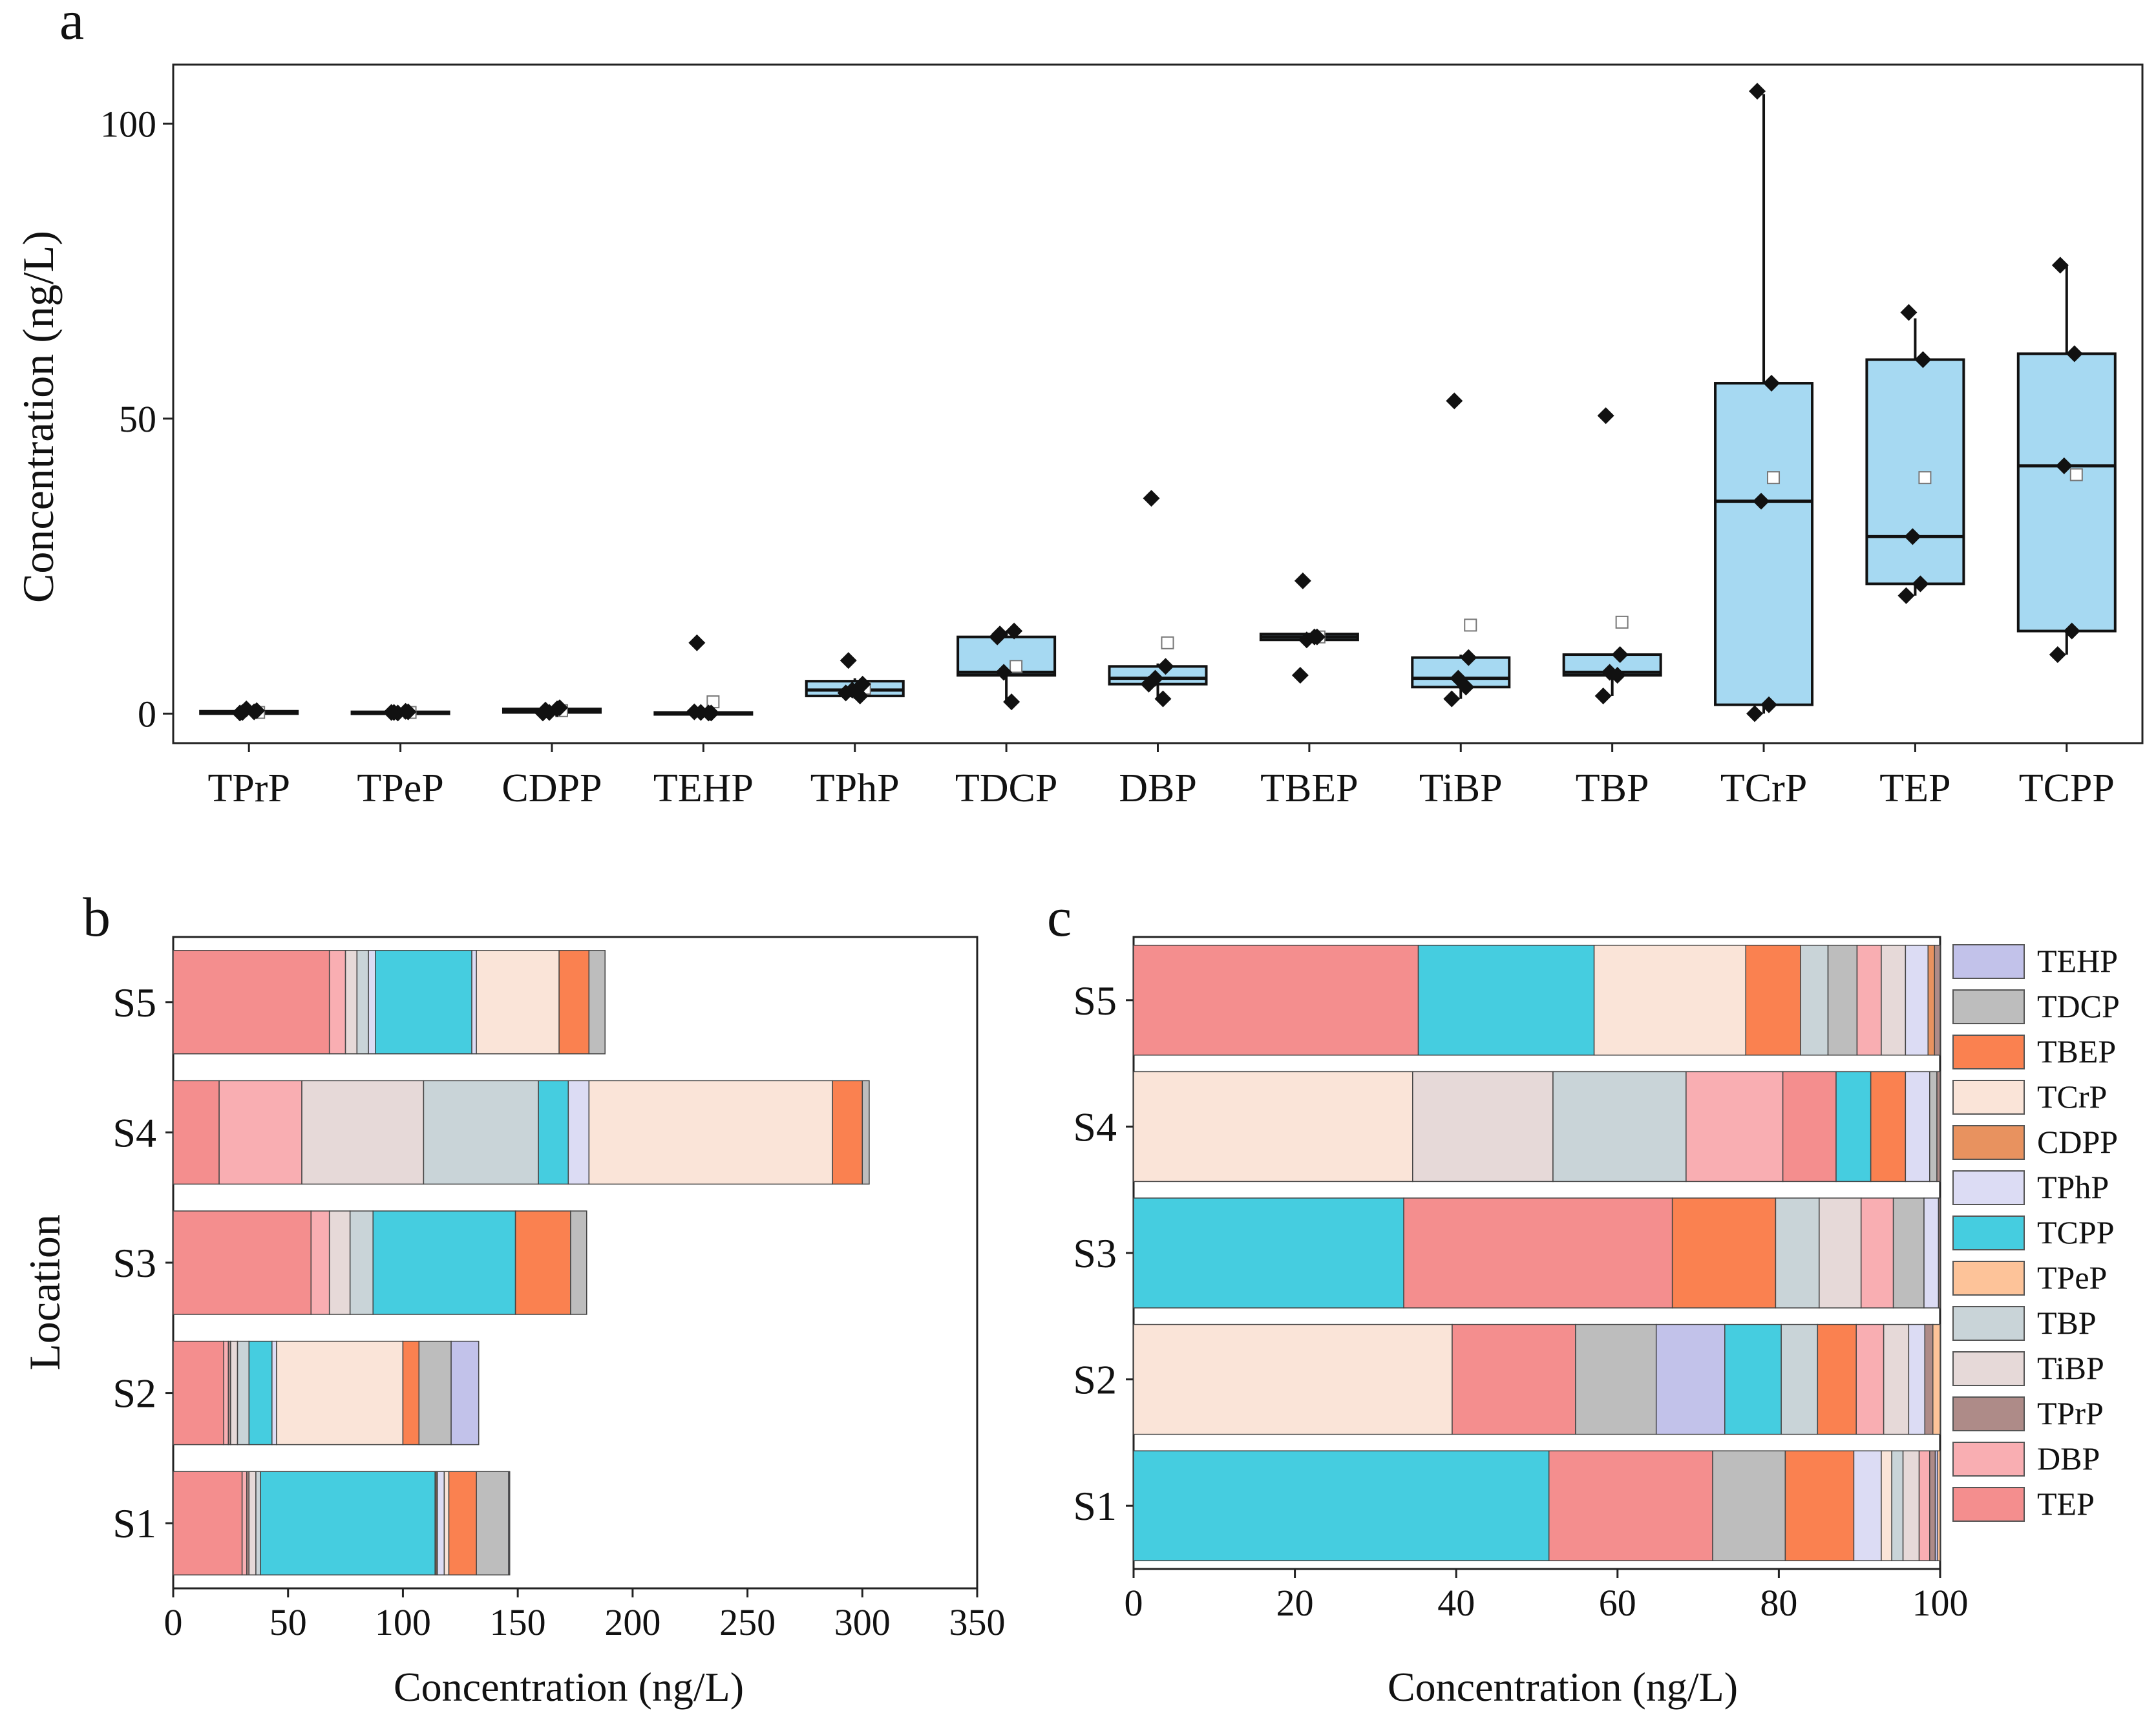 The width and height of the screenshot is (2156, 1726). What do you see at coordinates (1514, 1379) in the screenshot?
I see `bar-segment-S2-TEP` at bounding box center [1514, 1379].